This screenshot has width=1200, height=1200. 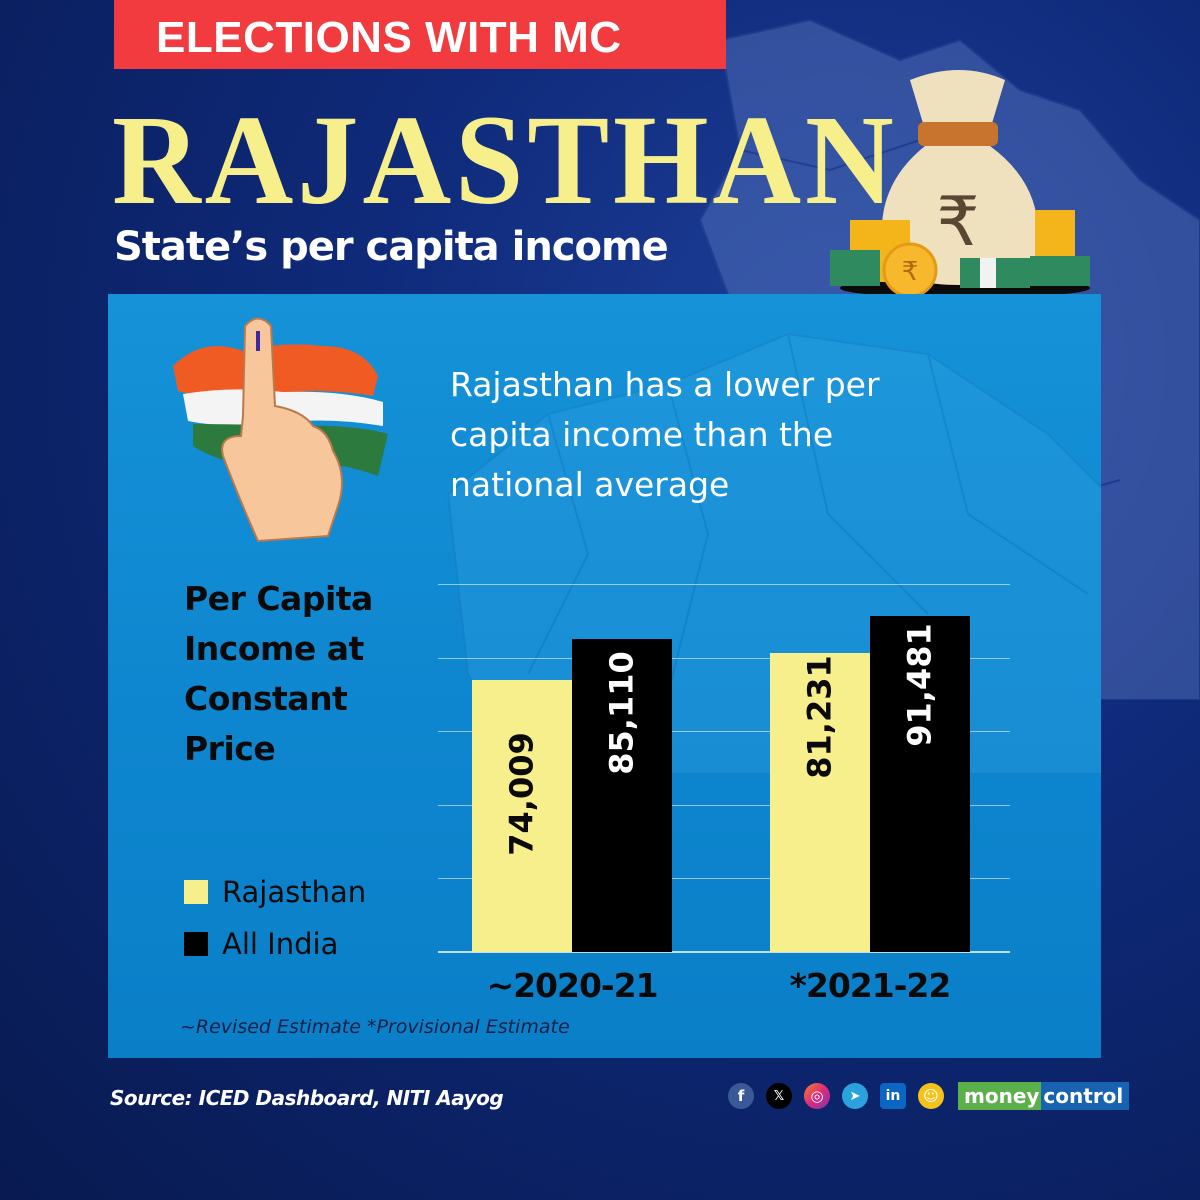 I want to click on bar-value-label: 74,009, so click(x=522, y=794).